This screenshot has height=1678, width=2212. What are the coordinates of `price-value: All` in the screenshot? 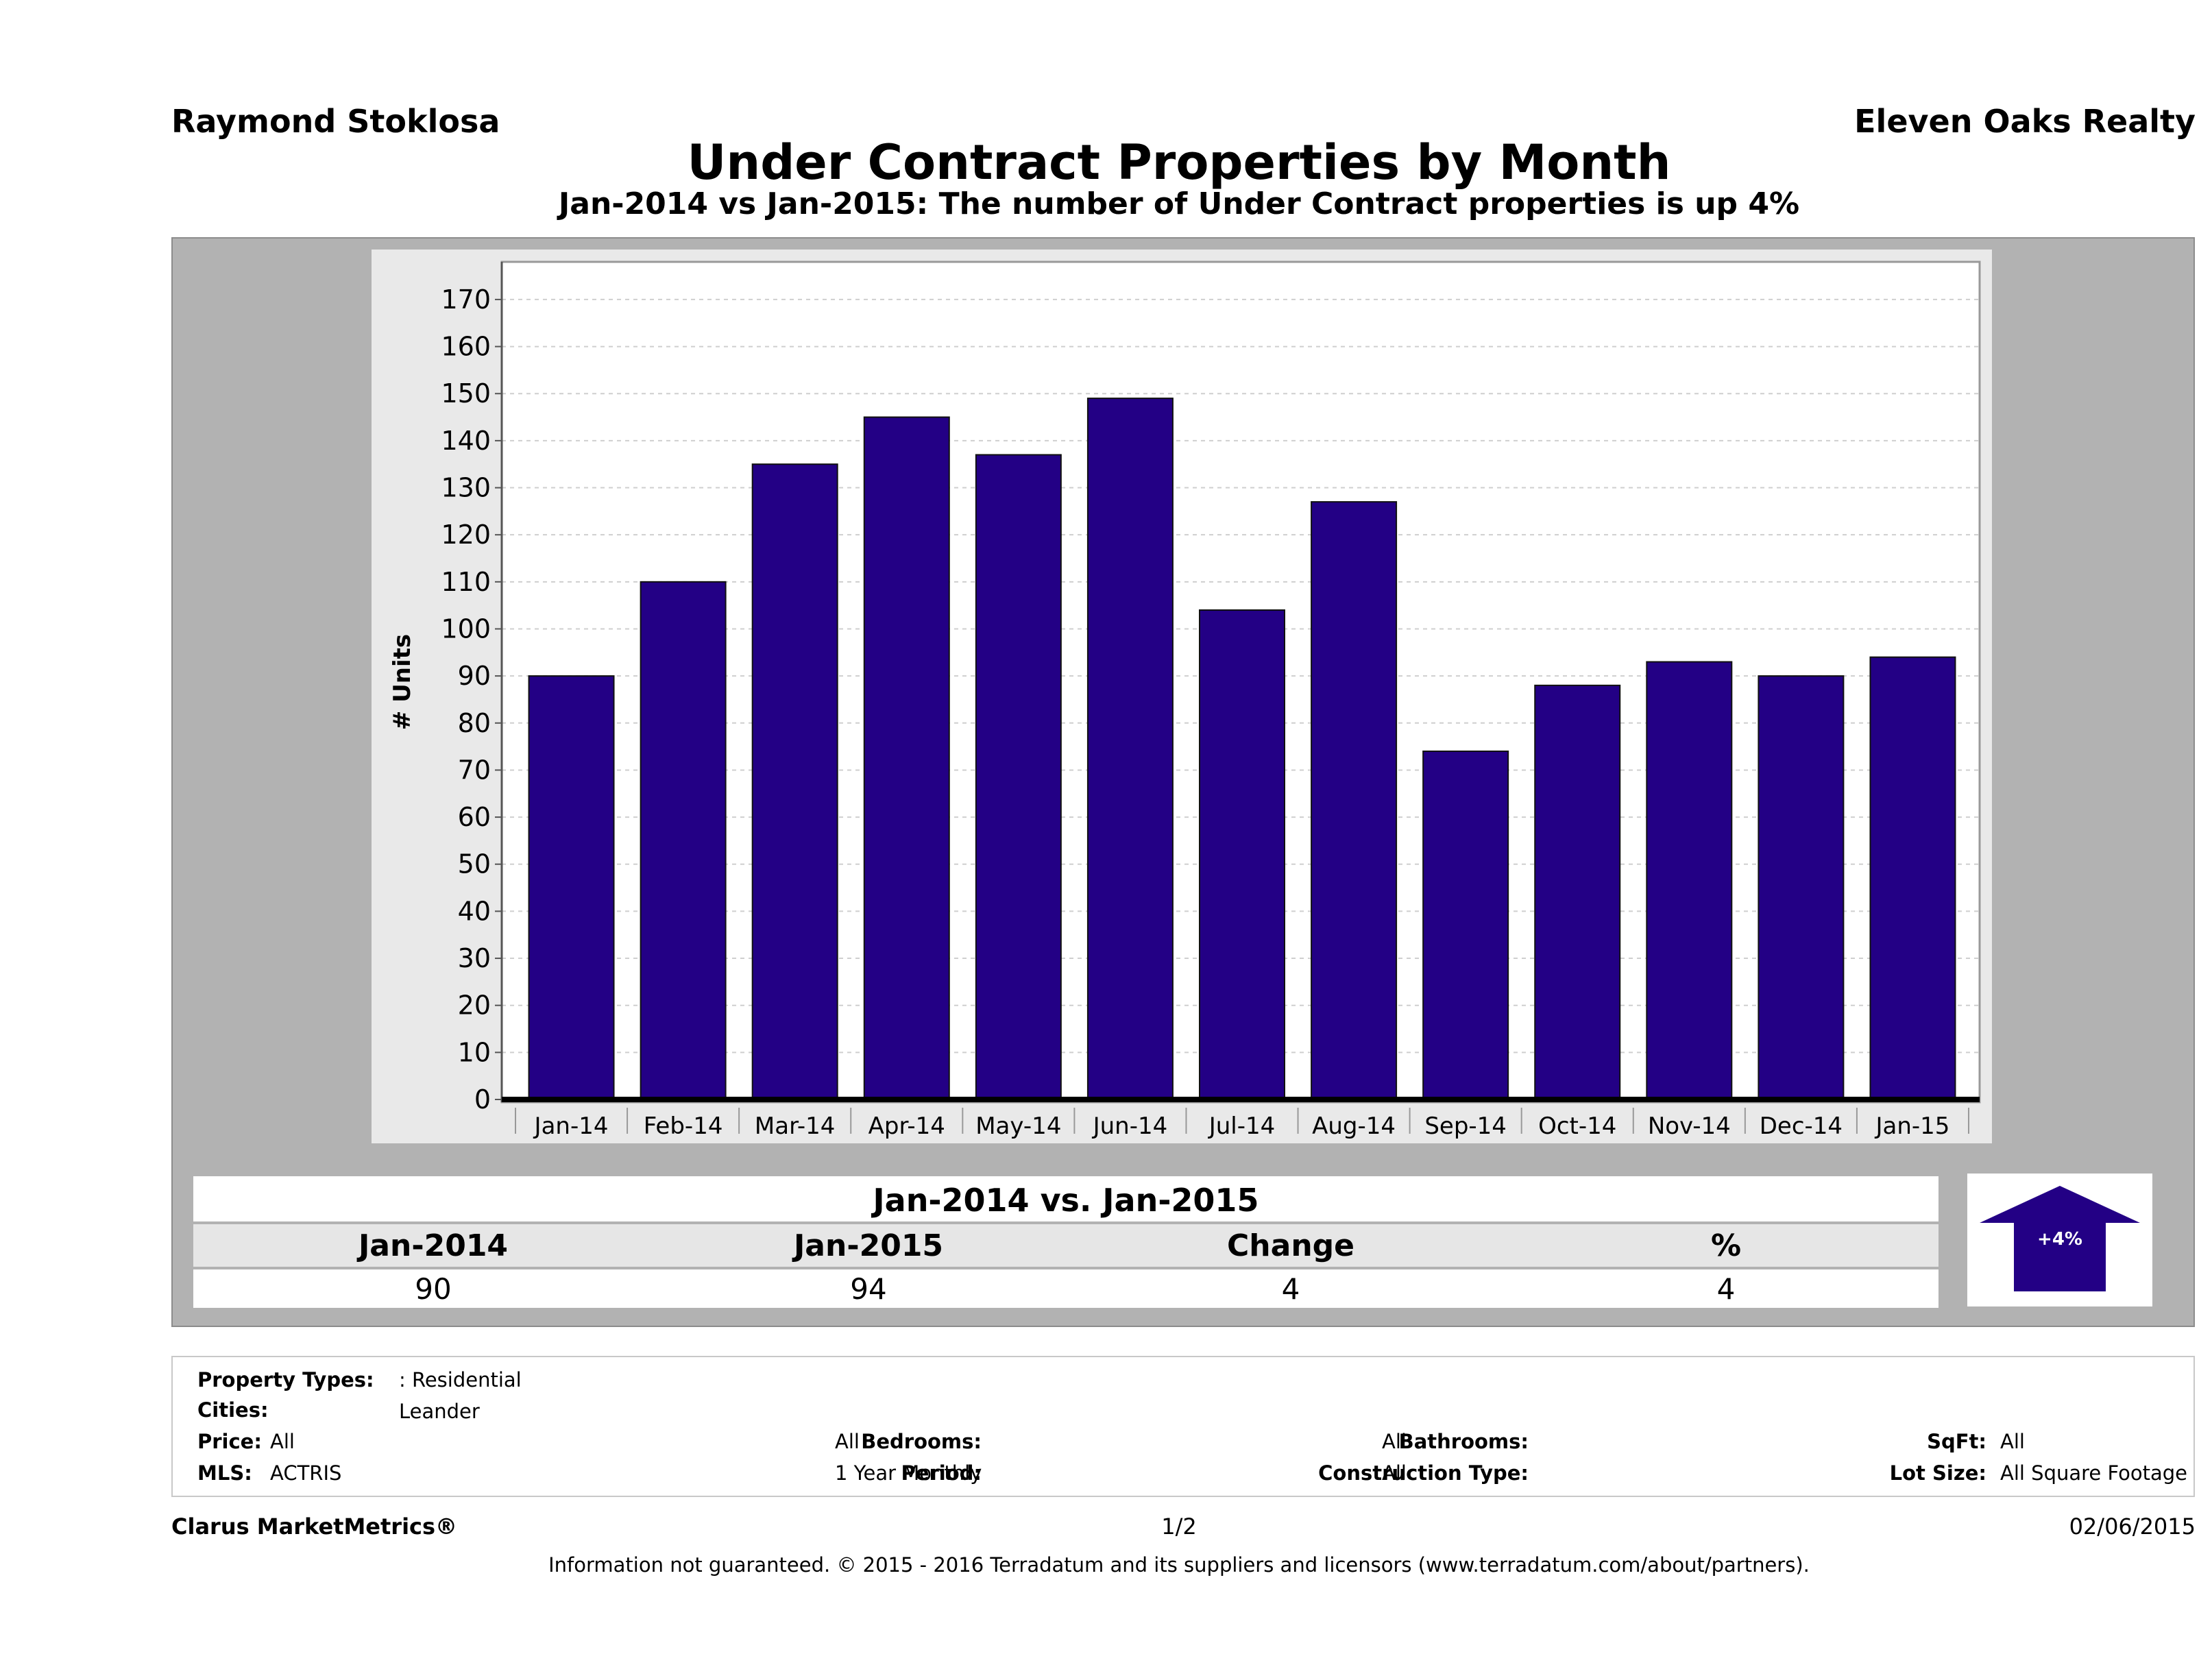 It's located at (282, 1441).